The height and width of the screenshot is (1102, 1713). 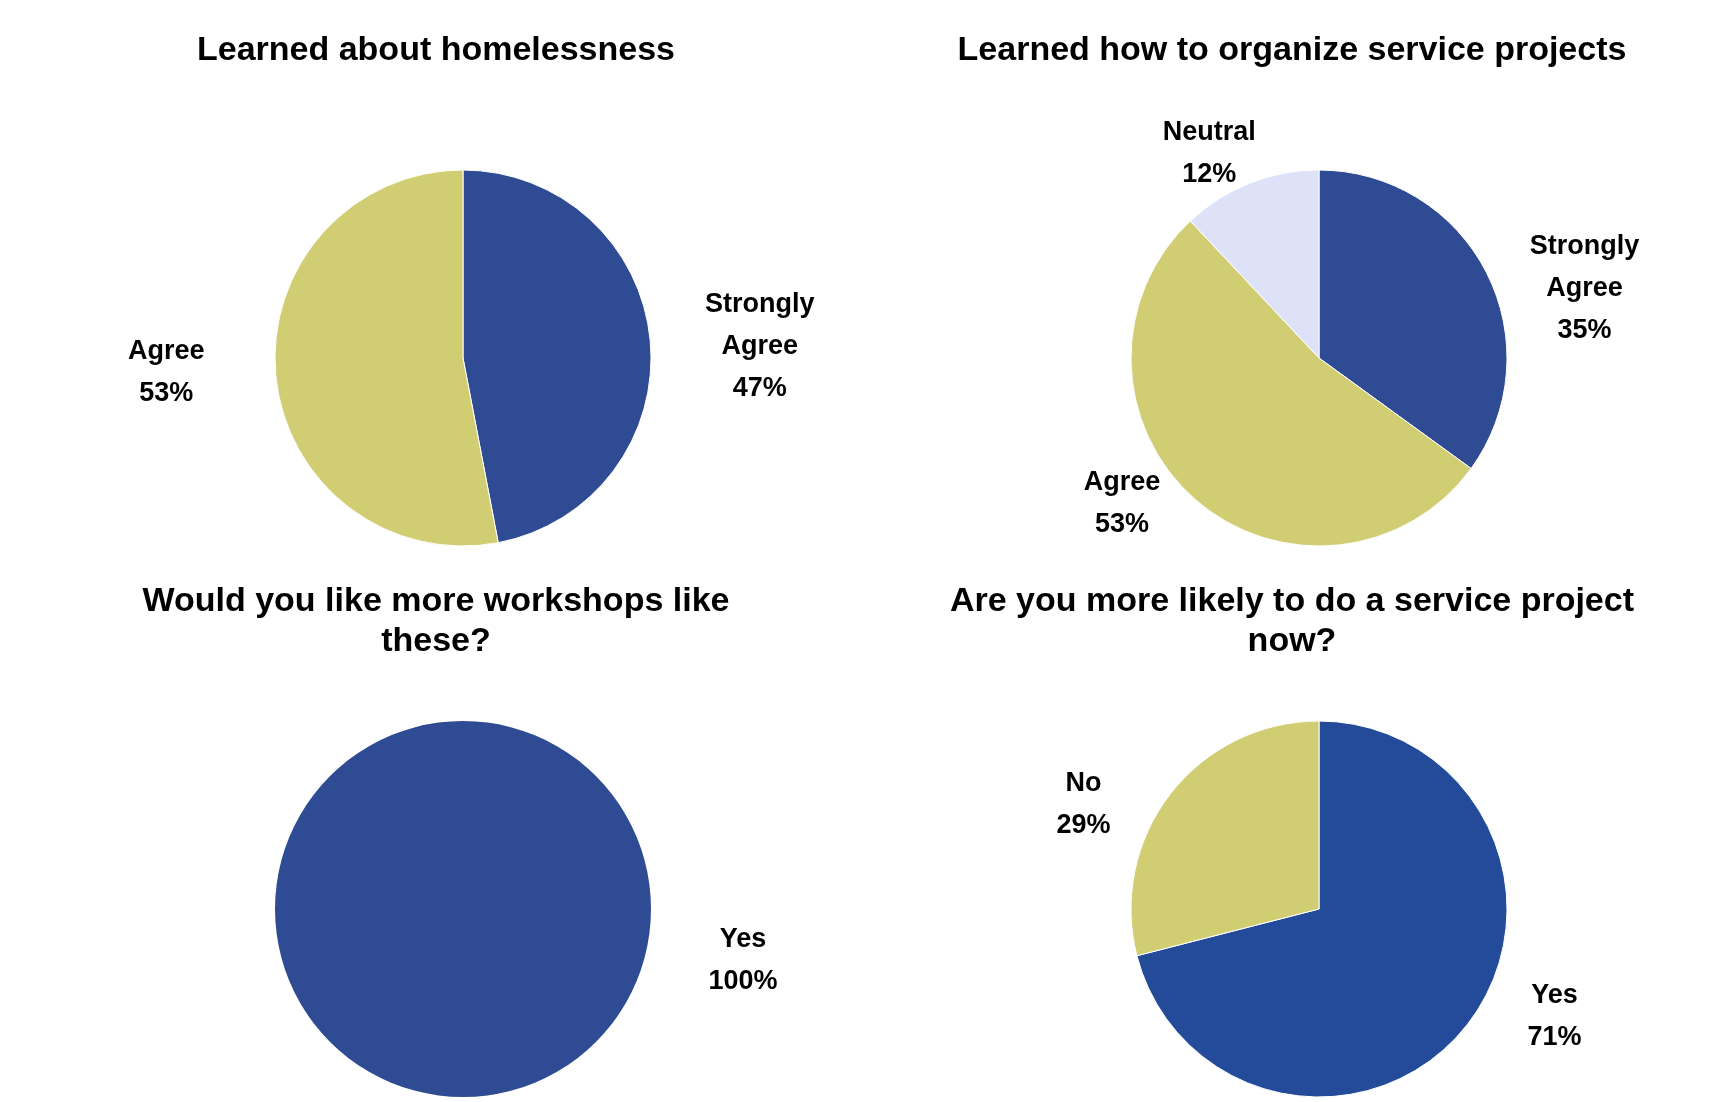 What do you see at coordinates (1209, 172) in the screenshot?
I see `data-label: 12%` at bounding box center [1209, 172].